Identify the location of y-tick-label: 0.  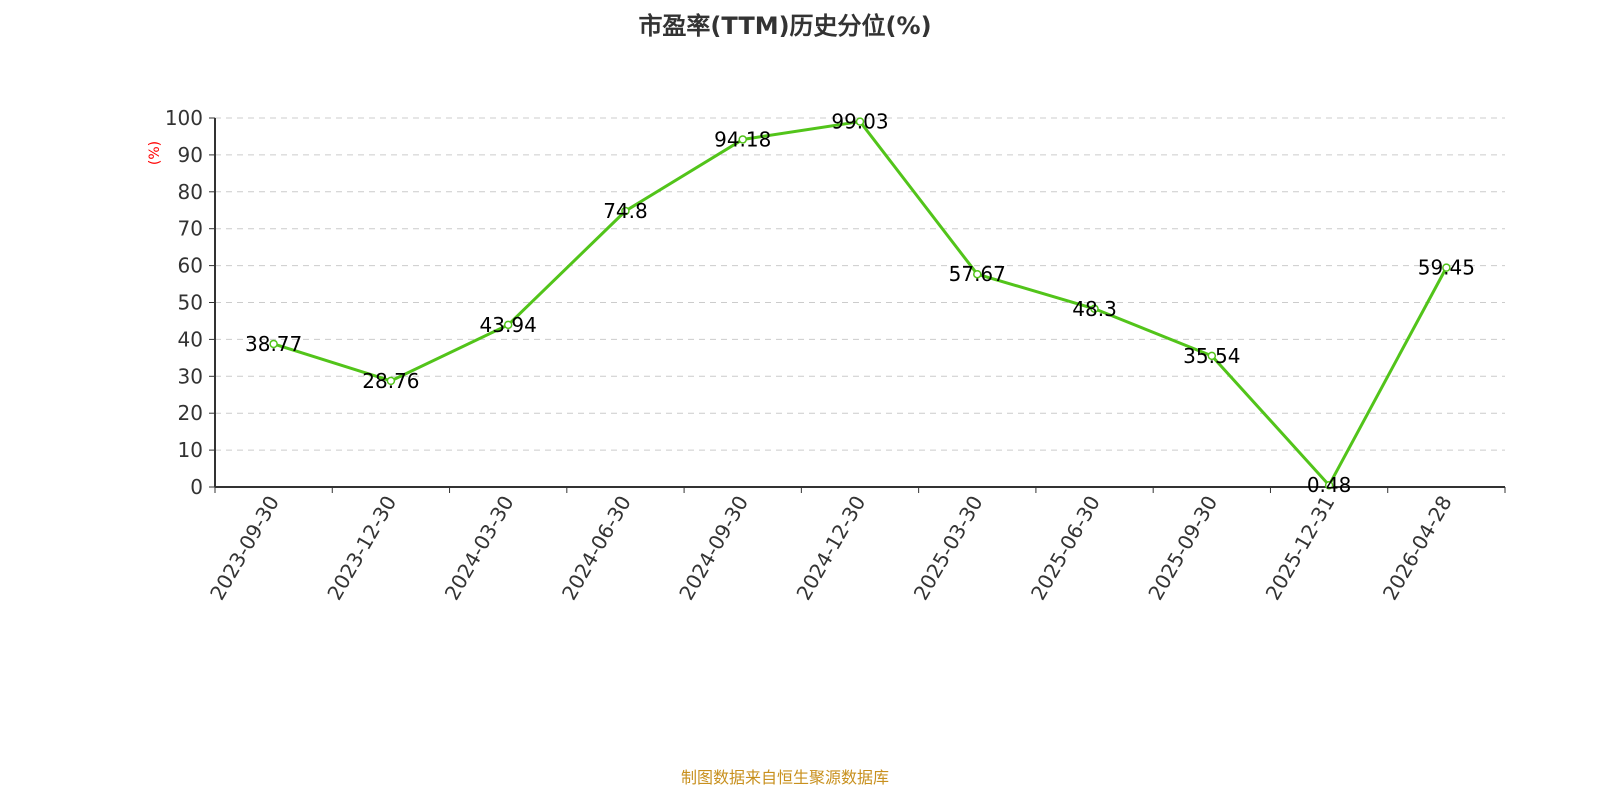
(196, 487).